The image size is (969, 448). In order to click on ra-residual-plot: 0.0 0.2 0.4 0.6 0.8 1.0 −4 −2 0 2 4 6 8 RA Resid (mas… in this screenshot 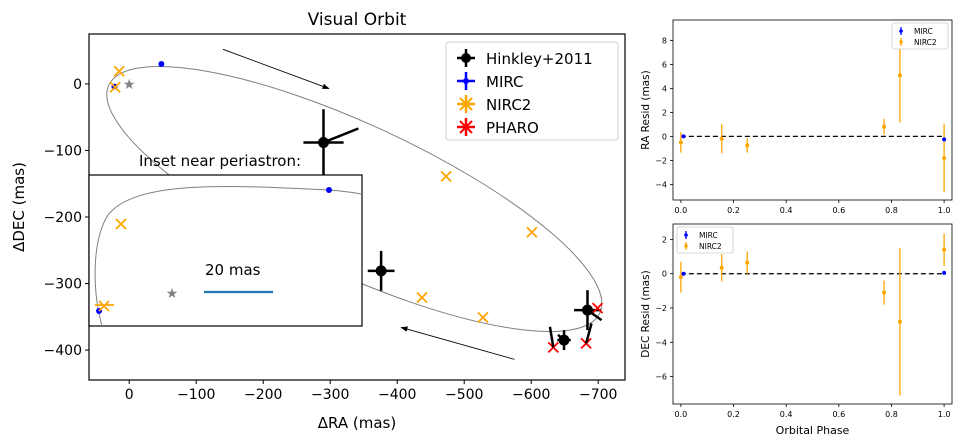, I will do `click(796, 117)`.